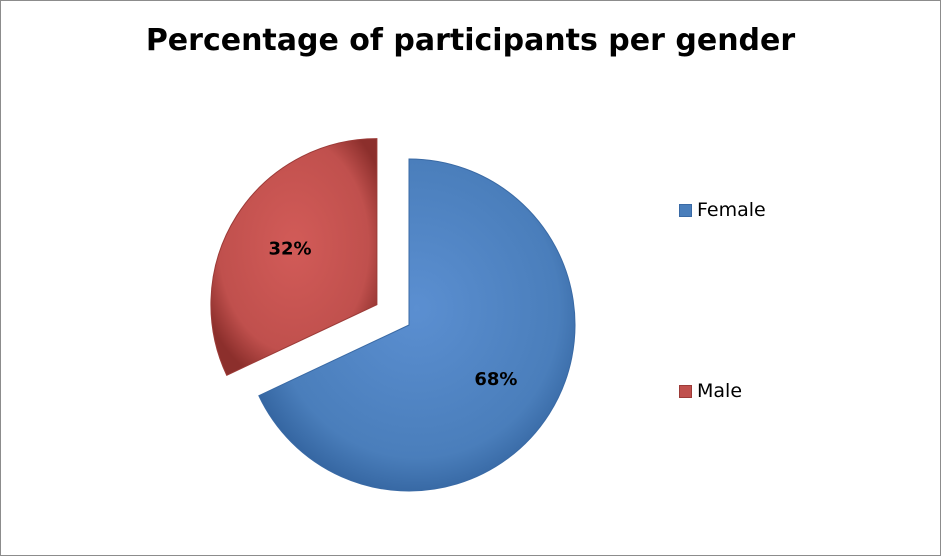 The width and height of the screenshot is (941, 556). I want to click on legend-item-male: Male, so click(710, 391).